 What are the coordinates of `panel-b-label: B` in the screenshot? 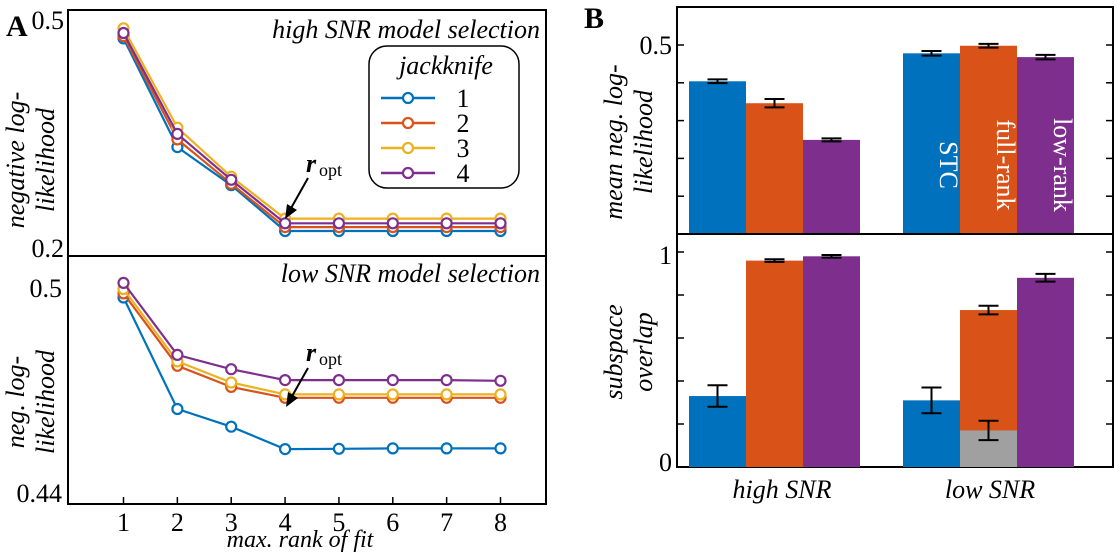 It's located at (594, 18).